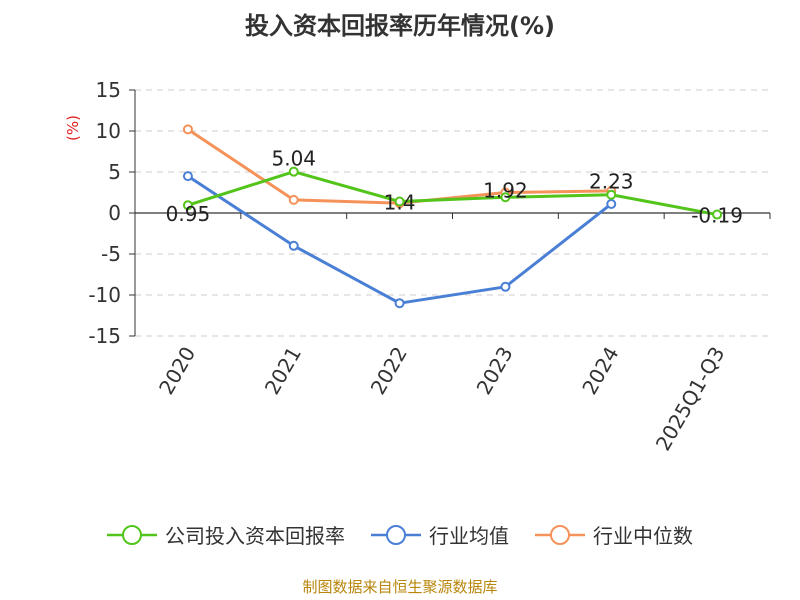 This screenshot has width=800, height=600. I want to click on y-axis-unit: (%), so click(73, 128).